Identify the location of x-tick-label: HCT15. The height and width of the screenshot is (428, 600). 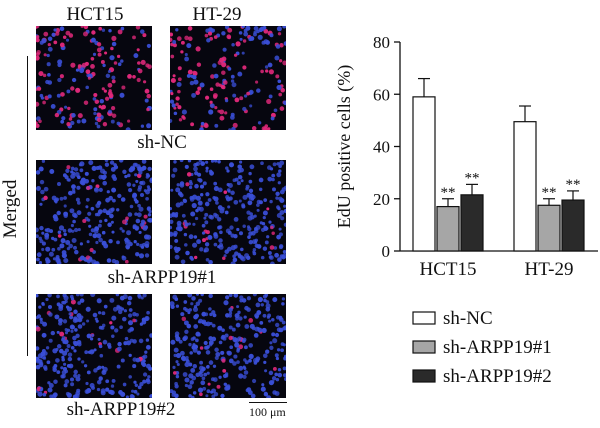
(448, 269).